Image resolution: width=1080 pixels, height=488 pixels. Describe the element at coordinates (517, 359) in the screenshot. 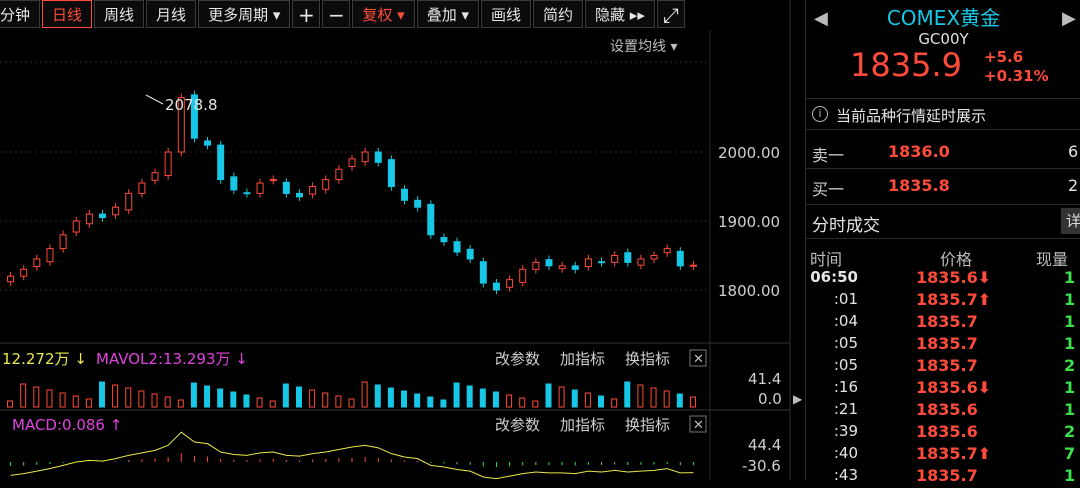

I see `vol-params-button: 改参数` at that location.